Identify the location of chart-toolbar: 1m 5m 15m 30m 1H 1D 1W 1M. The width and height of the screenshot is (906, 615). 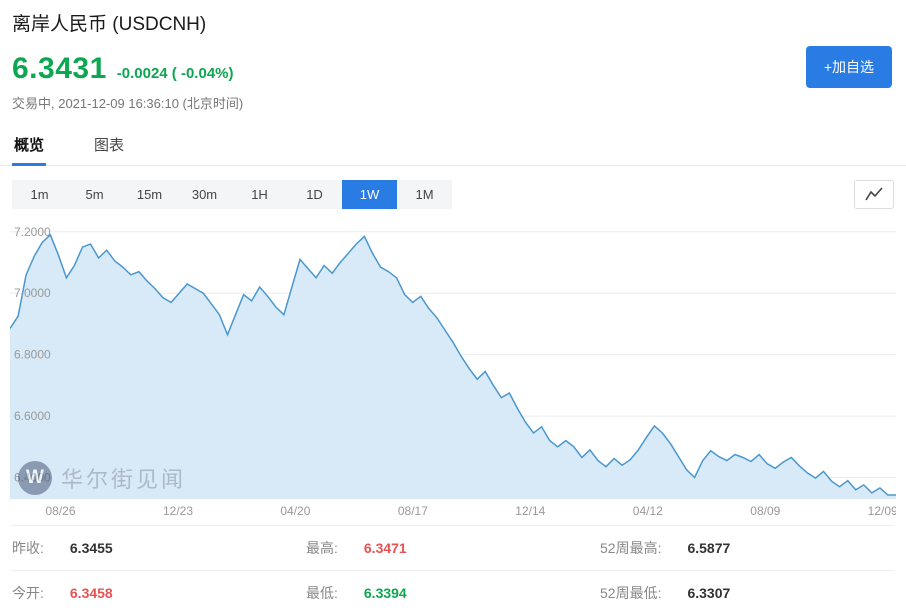
(453, 194).